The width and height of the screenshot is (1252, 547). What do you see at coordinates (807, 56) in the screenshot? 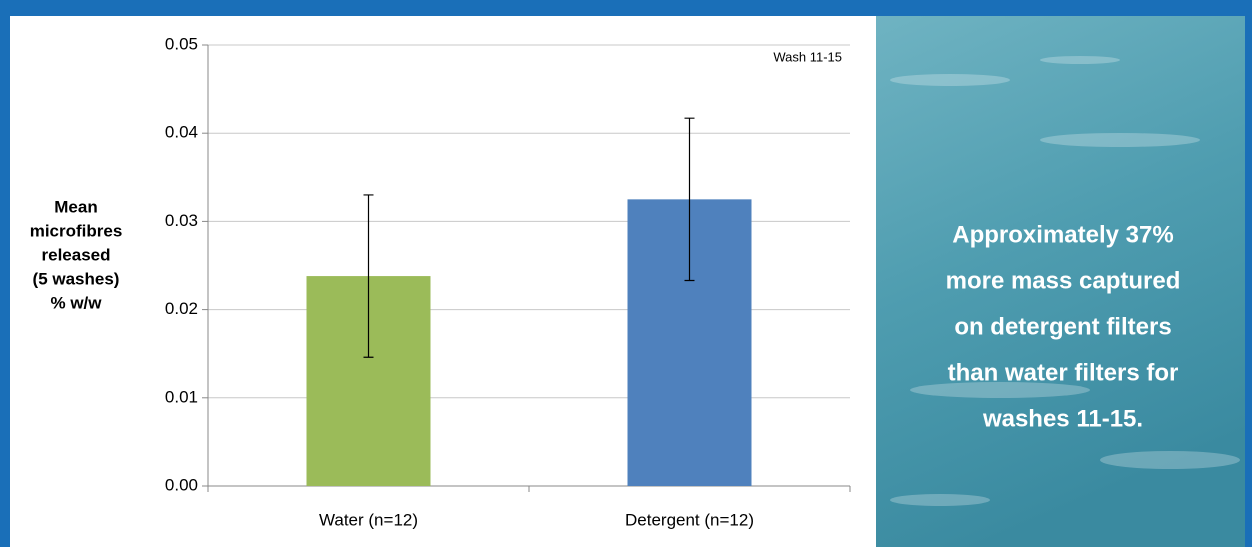
I see `annotation: Wash 11-15` at bounding box center [807, 56].